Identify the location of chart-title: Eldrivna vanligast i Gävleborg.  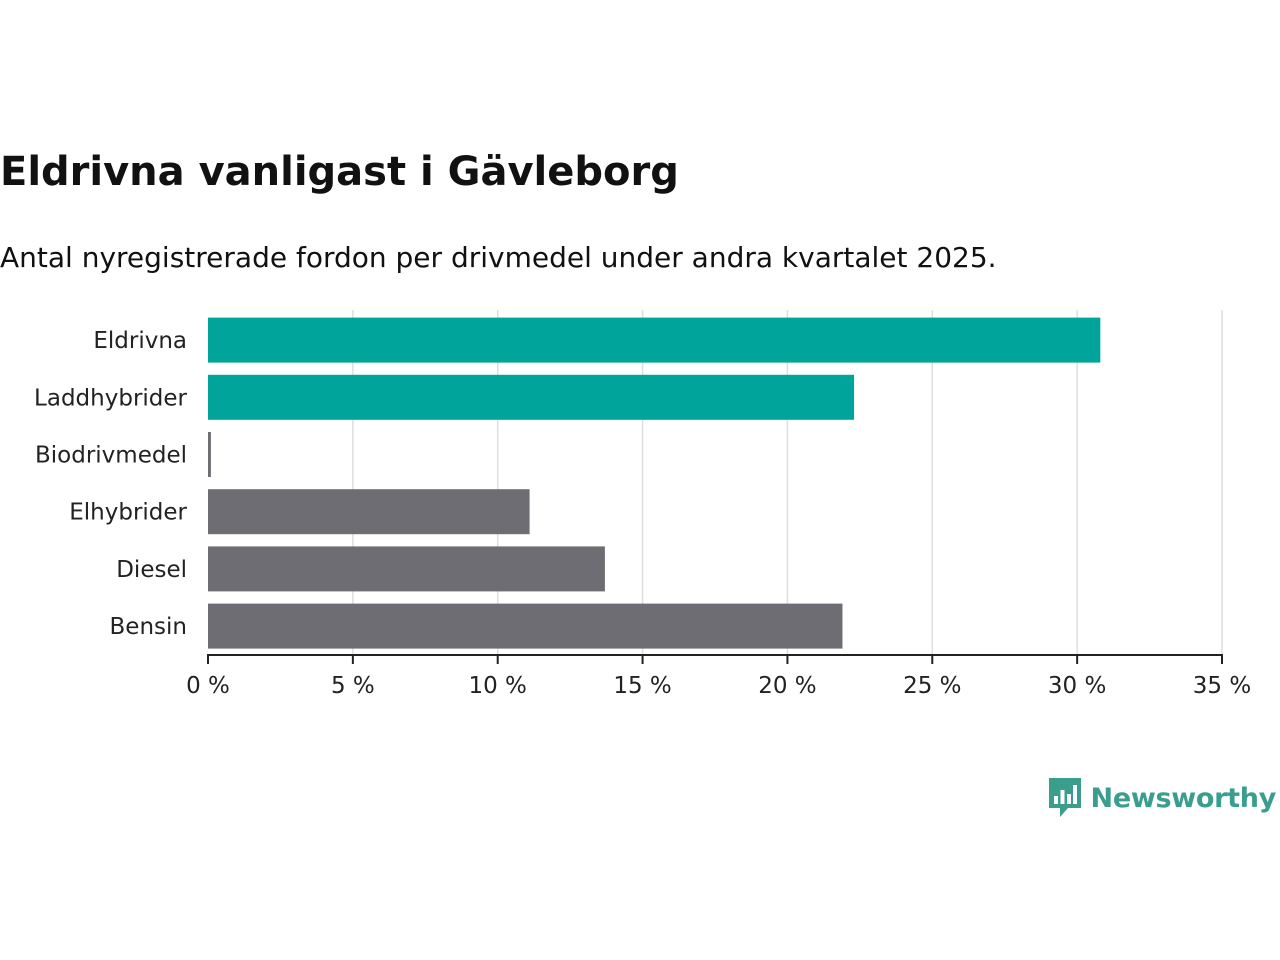
(339, 172).